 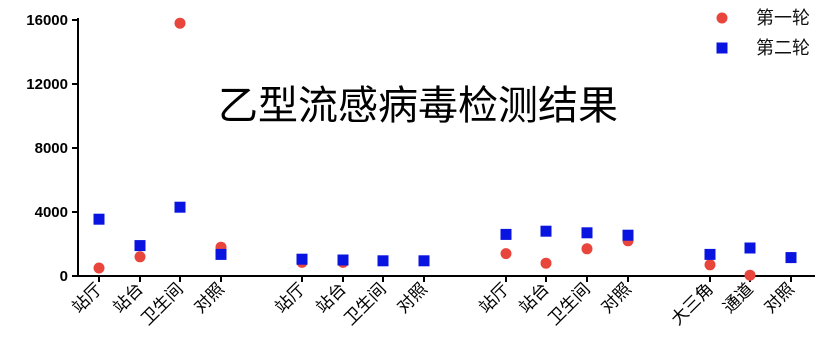 What do you see at coordinates (47, 84) in the screenshot?
I see `y-tick-label: 12000` at bounding box center [47, 84].